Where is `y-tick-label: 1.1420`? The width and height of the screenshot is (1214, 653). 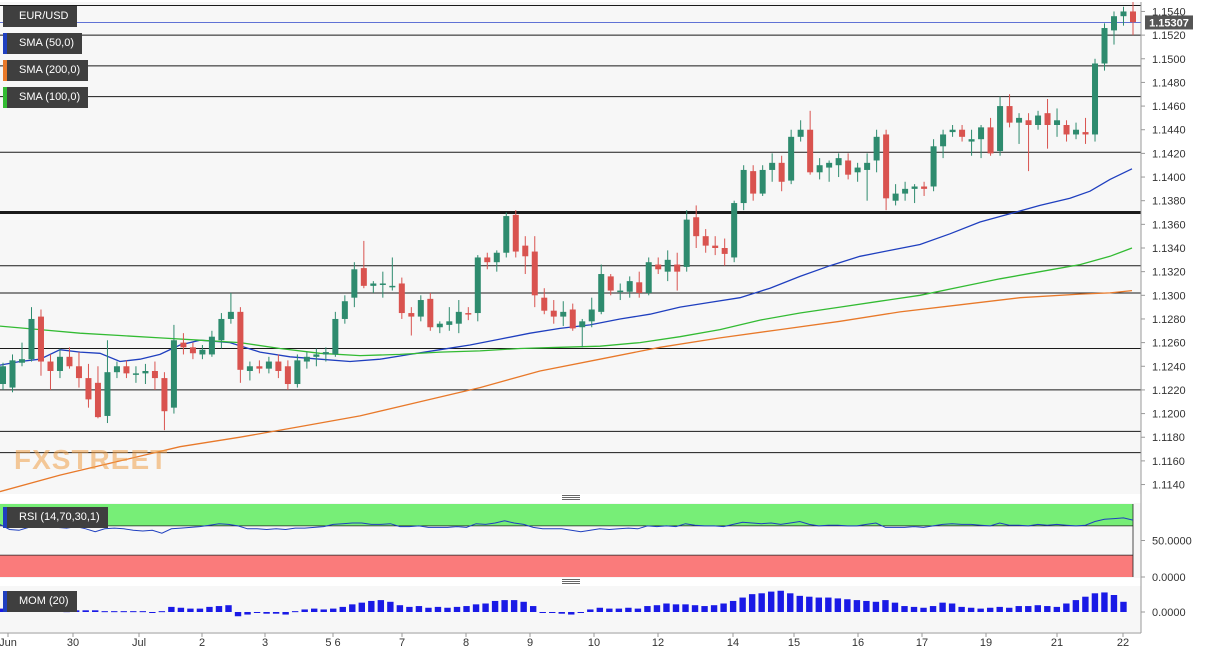
y-tick-label: 1.1420 is located at coordinates (1169, 154).